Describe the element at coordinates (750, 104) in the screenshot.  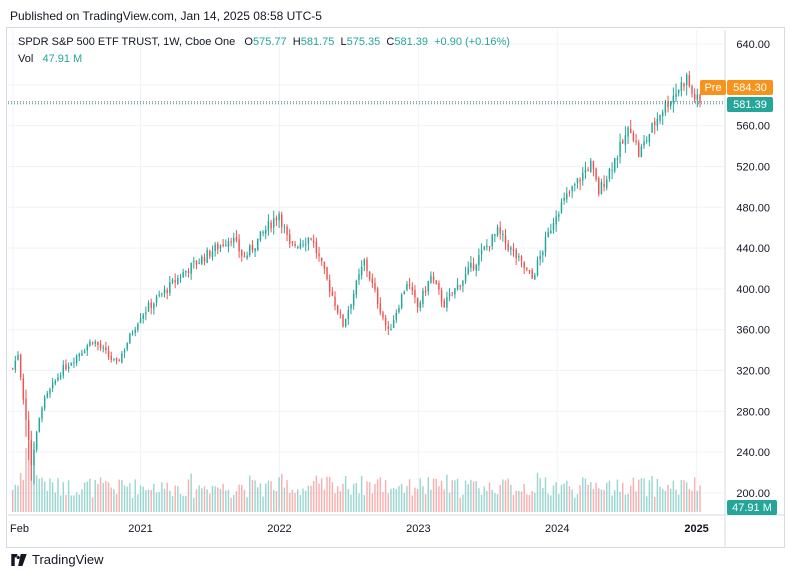
I see `last-price-badge` at that location.